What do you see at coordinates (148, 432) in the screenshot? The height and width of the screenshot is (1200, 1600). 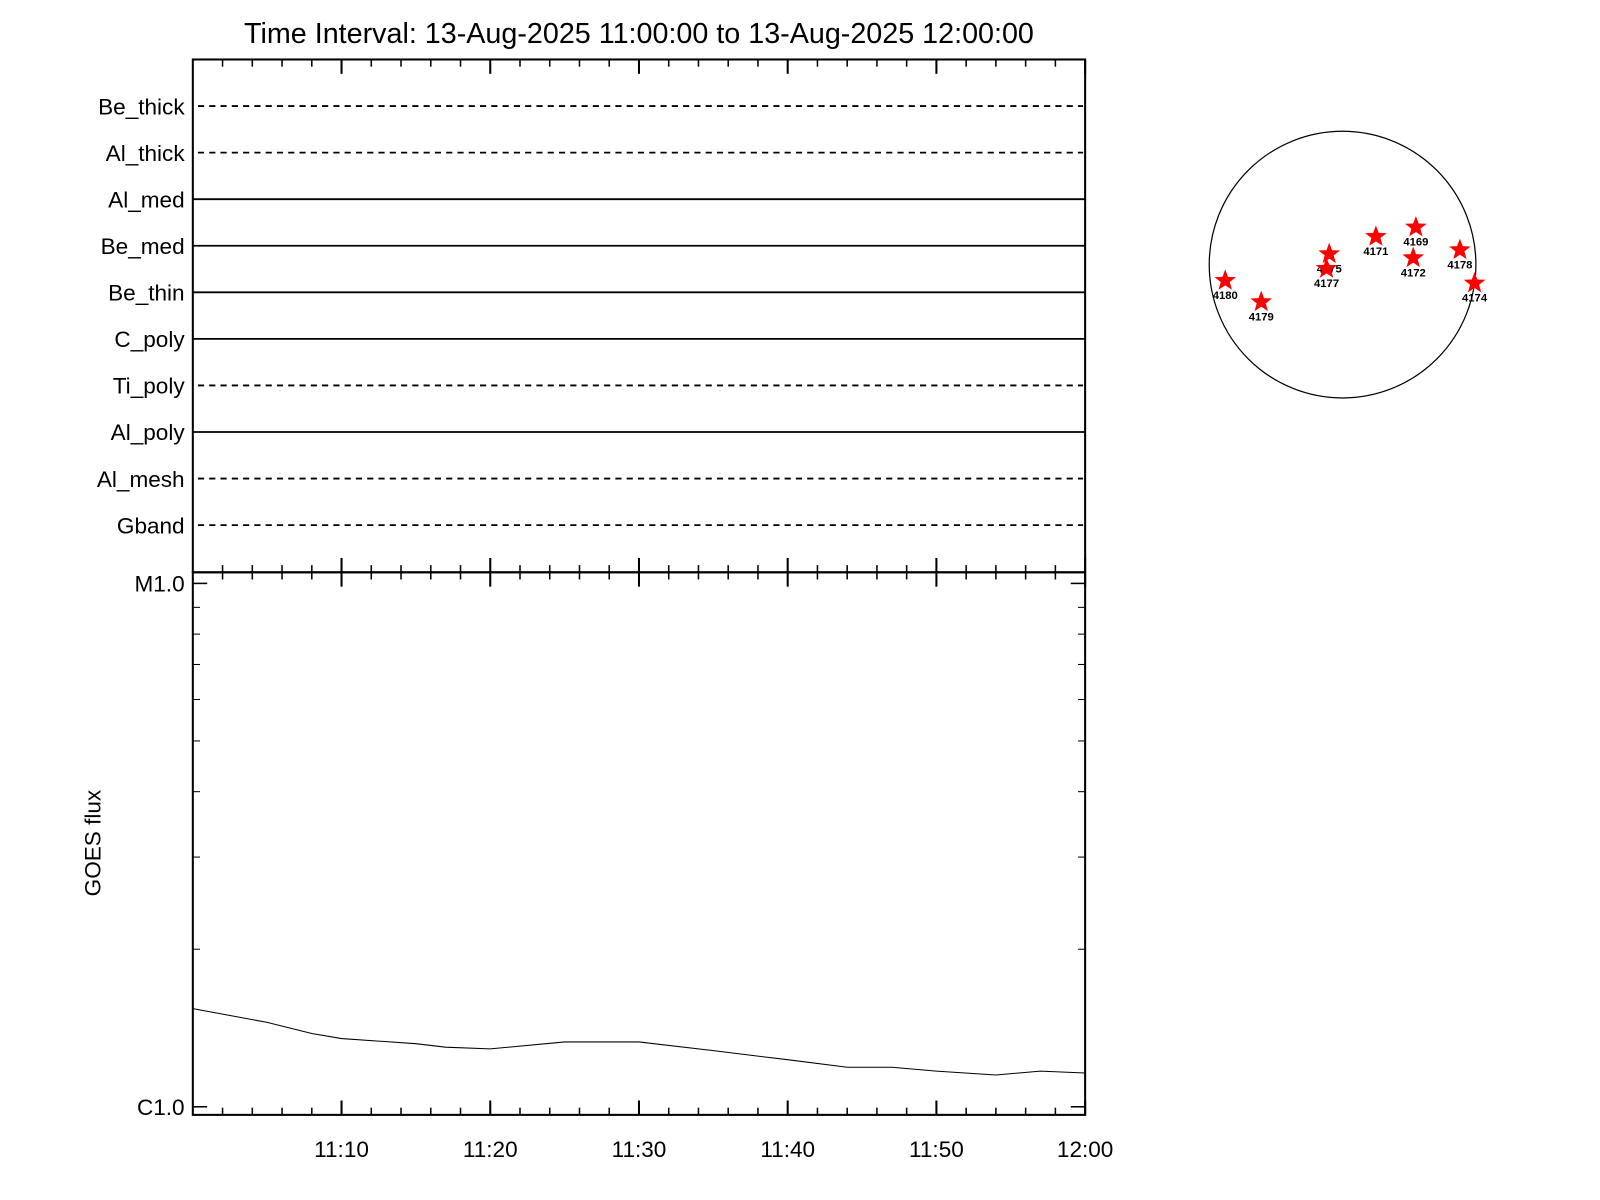 I see `filter-label: Al_poly` at bounding box center [148, 432].